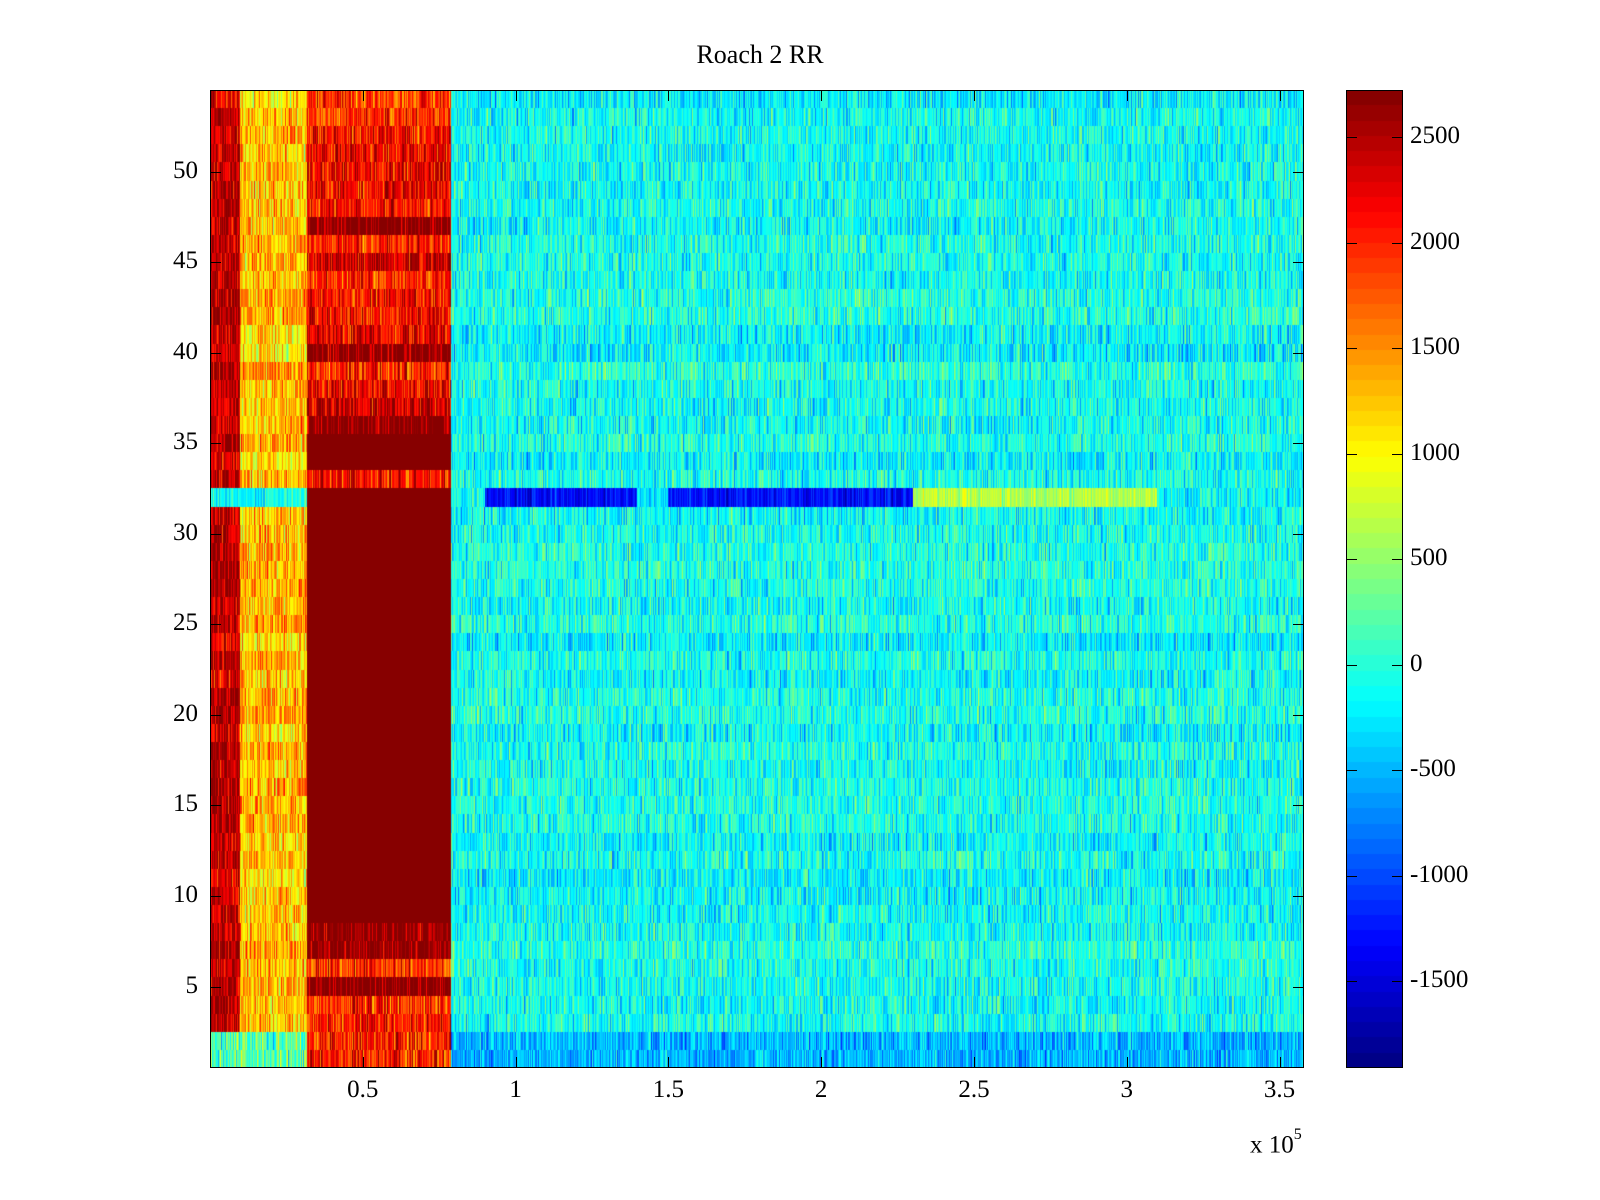  Describe the element at coordinates (185, 894) in the screenshot. I see `y-tick-label: 10` at that location.